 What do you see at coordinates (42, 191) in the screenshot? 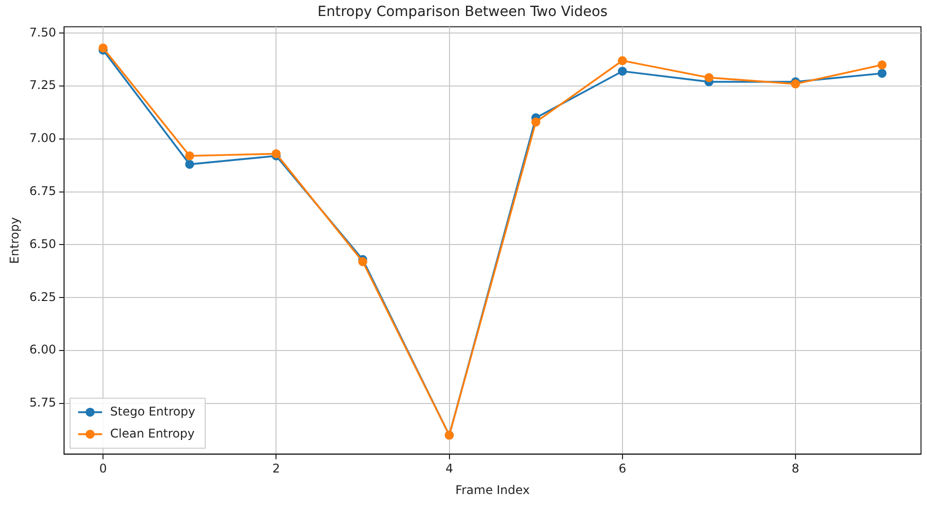
I see `y-tick-label: 6.75` at bounding box center [42, 191].